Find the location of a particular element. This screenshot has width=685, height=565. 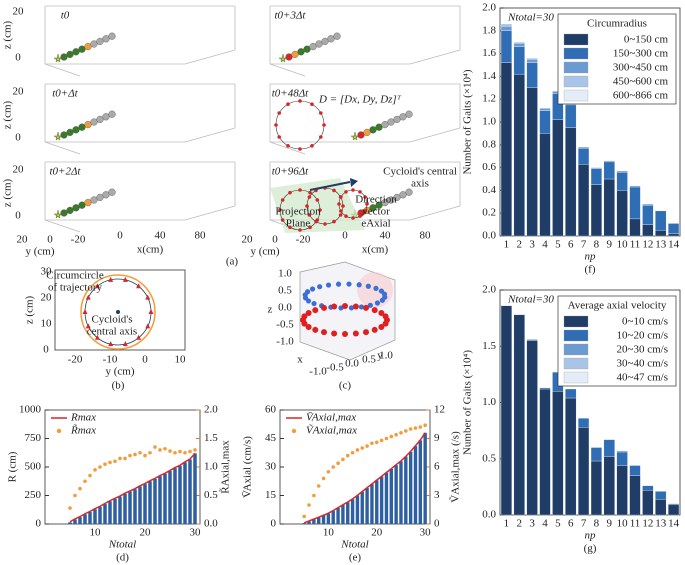

x-tick-label: 9 is located at coordinates (610, 245).